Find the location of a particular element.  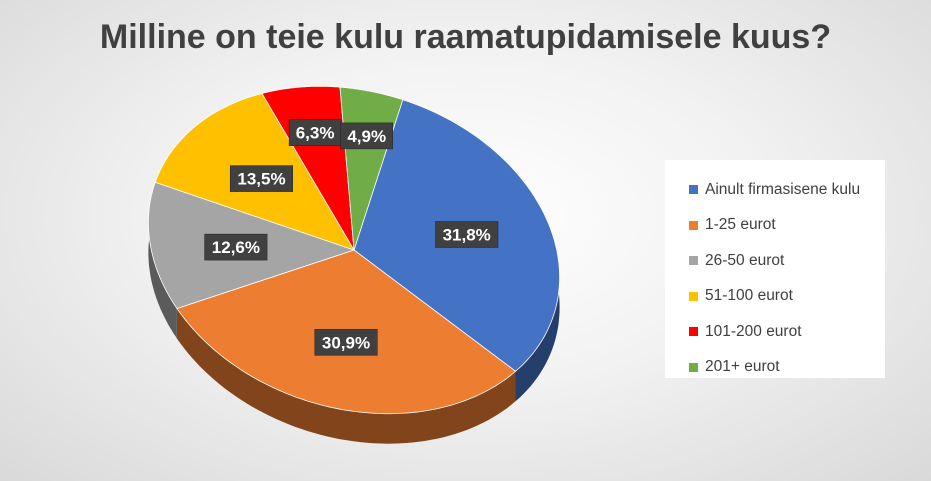

legend-item: Ainult firmasisene kulu is located at coordinates (775, 190).